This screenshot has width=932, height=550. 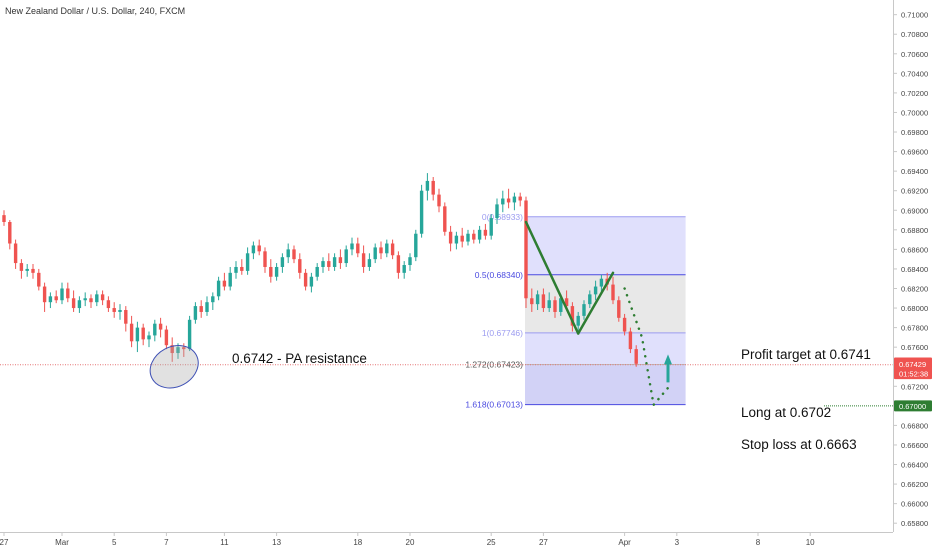 I want to click on y-tick-label: 0.69200, so click(x=914, y=191).